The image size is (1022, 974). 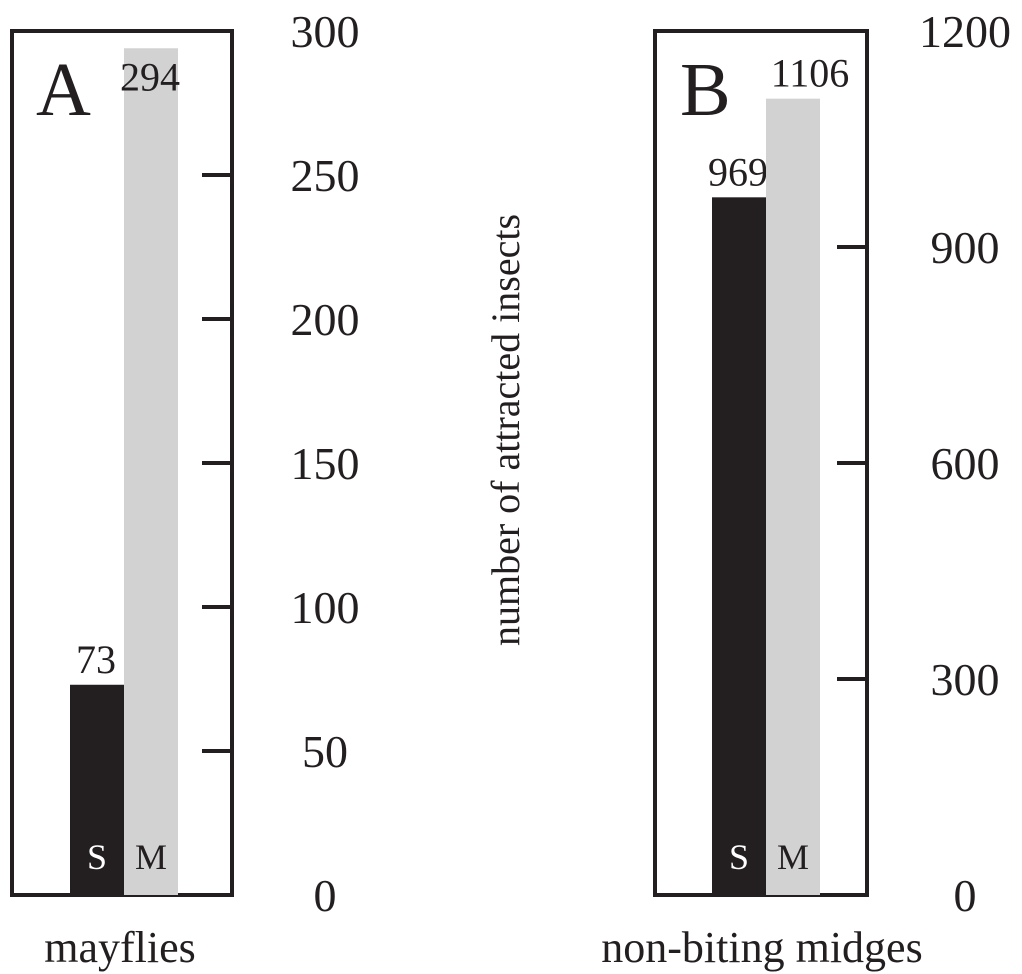 What do you see at coordinates (965, 679) in the screenshot?
I see `panel-b-ytick-label: 300` at bounding box center [965, 679].